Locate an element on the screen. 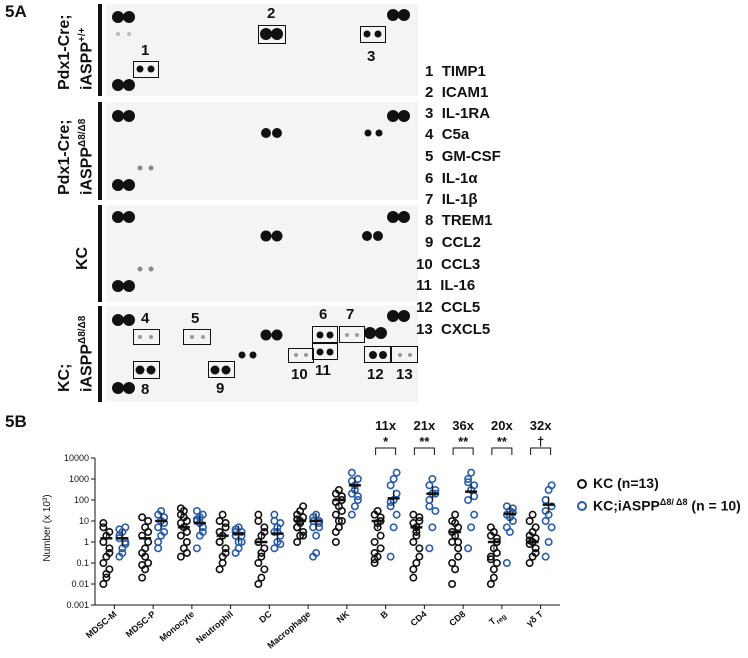 The width and height of the screenshot is (748, 658). legend-9: 9 CCL2 is located at coordinates (453, 242).